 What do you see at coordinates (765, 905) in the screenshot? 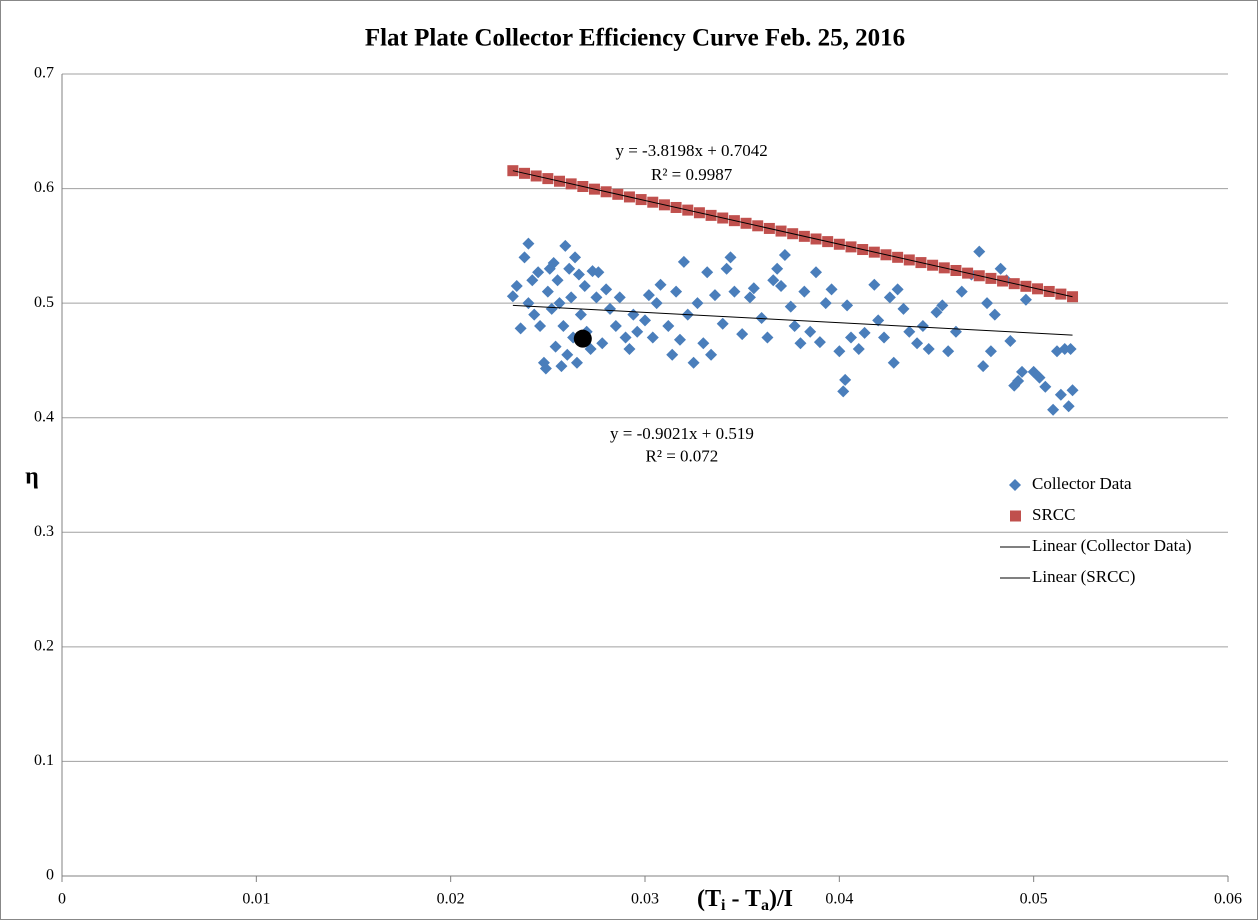
I see `x-label-sub: a` at bounding box center [765, 905].